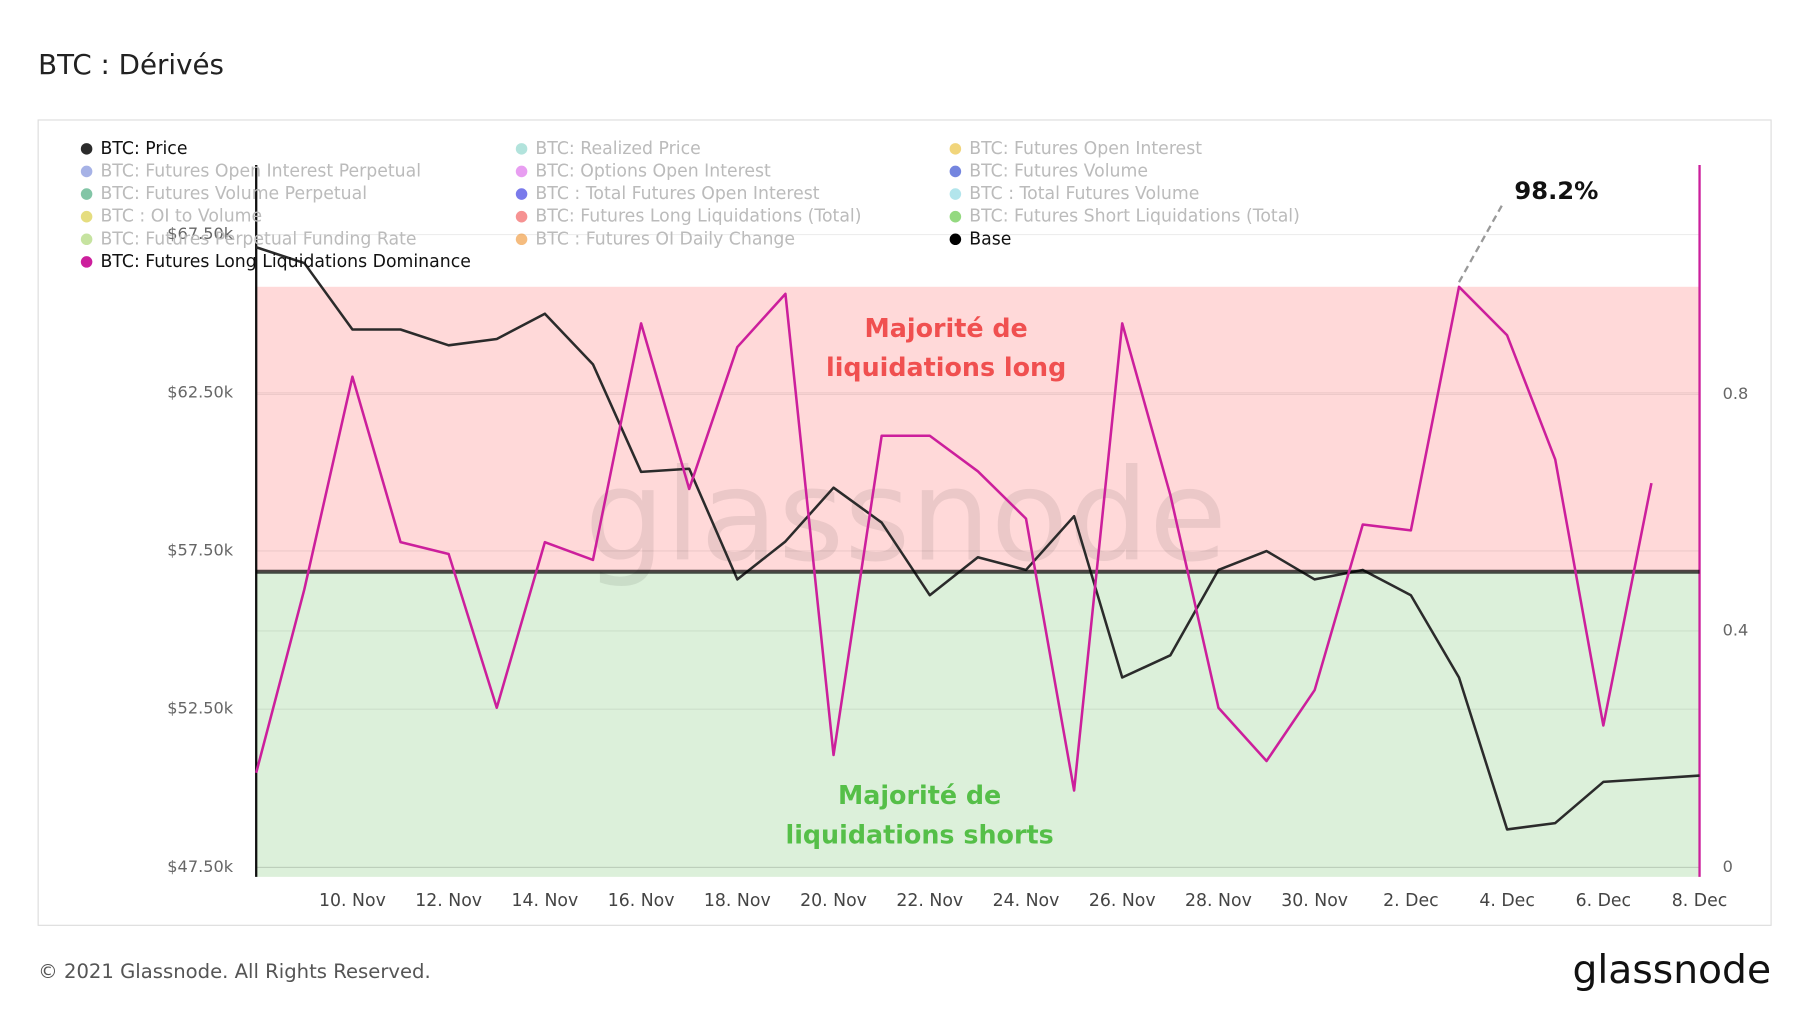  I want to click on y2-tick-label: 0.8, so click(1736, 393).